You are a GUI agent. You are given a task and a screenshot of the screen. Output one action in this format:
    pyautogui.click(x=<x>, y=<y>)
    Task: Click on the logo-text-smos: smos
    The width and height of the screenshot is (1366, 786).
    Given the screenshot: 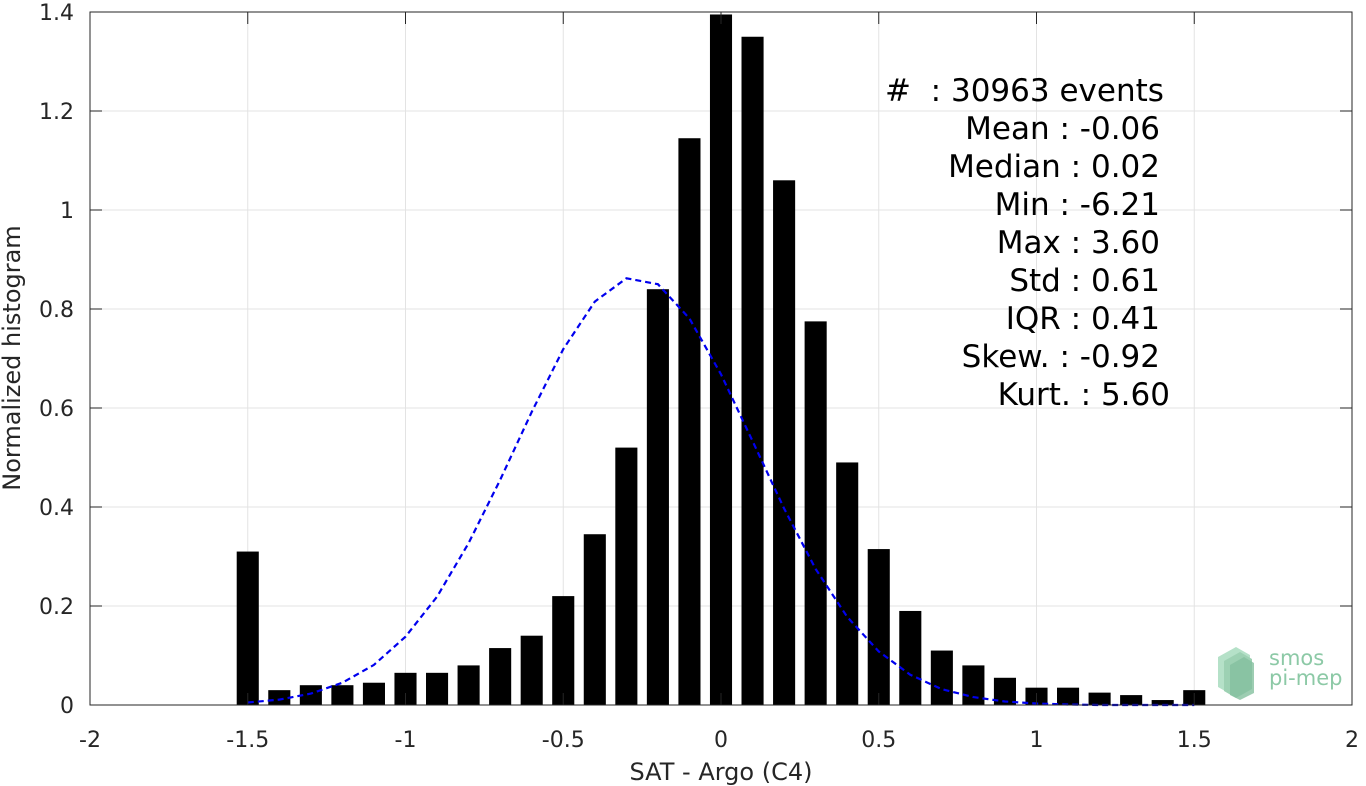 What is the action you would take?
    pyautogui.click(x=1296, y=658)
    